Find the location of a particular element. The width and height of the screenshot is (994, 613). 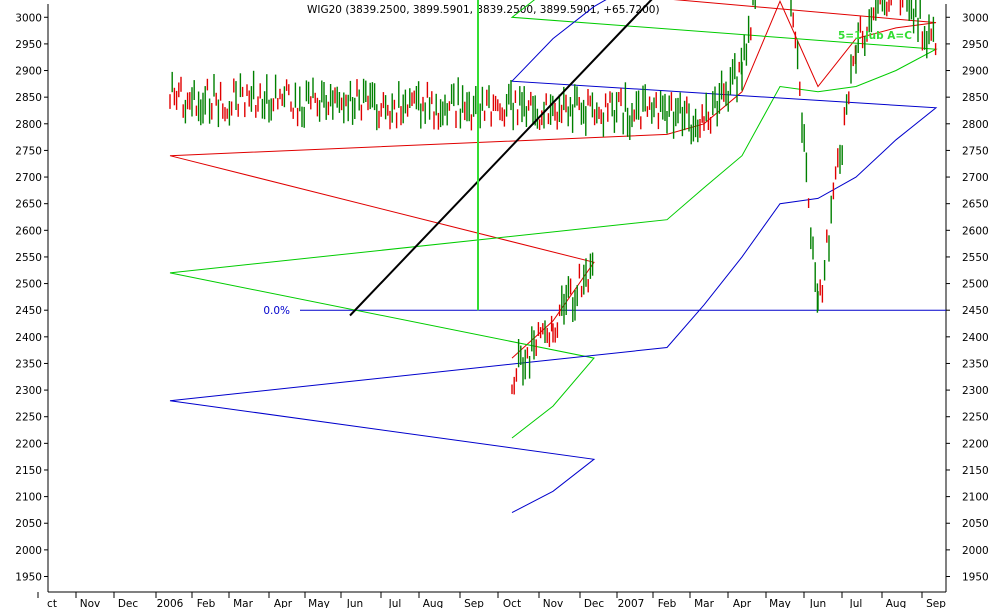

x-tick-label: 2006 is located at coordinates (170, 603).